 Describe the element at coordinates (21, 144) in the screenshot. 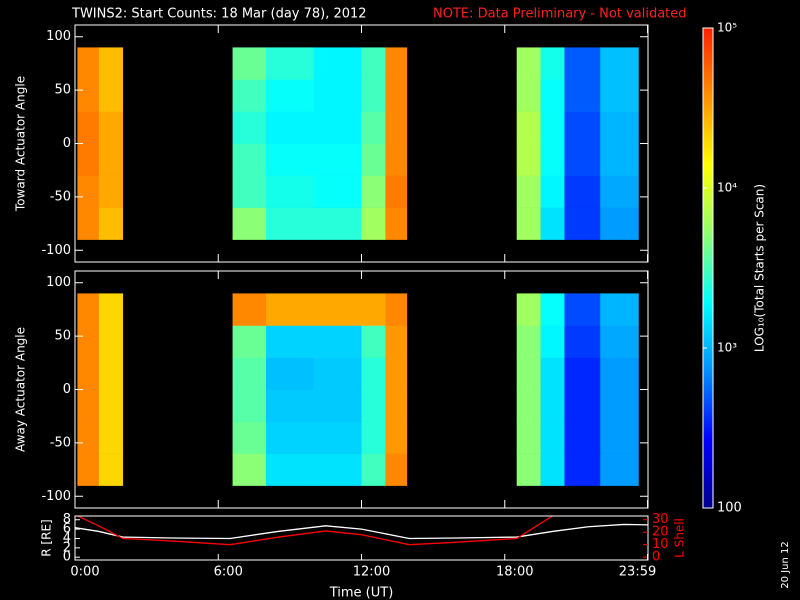

I see `y-axis-label: Toward Actuator Angle` at that location.